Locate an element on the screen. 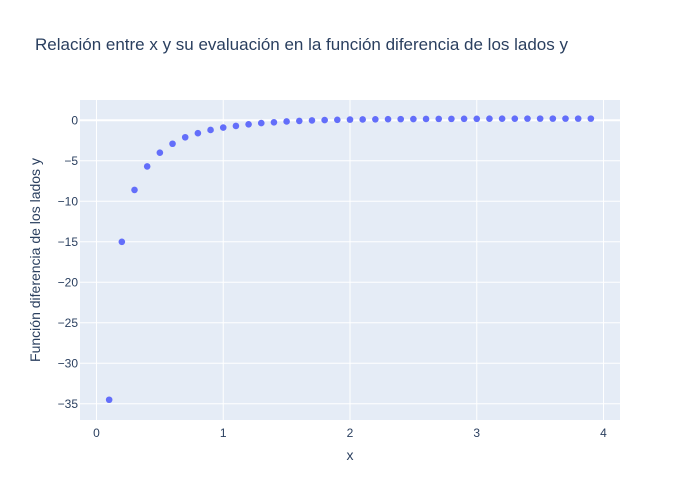 This screenshot has width=700, height=500. x-tick-label: 0 is located at coordinates (96, 433).